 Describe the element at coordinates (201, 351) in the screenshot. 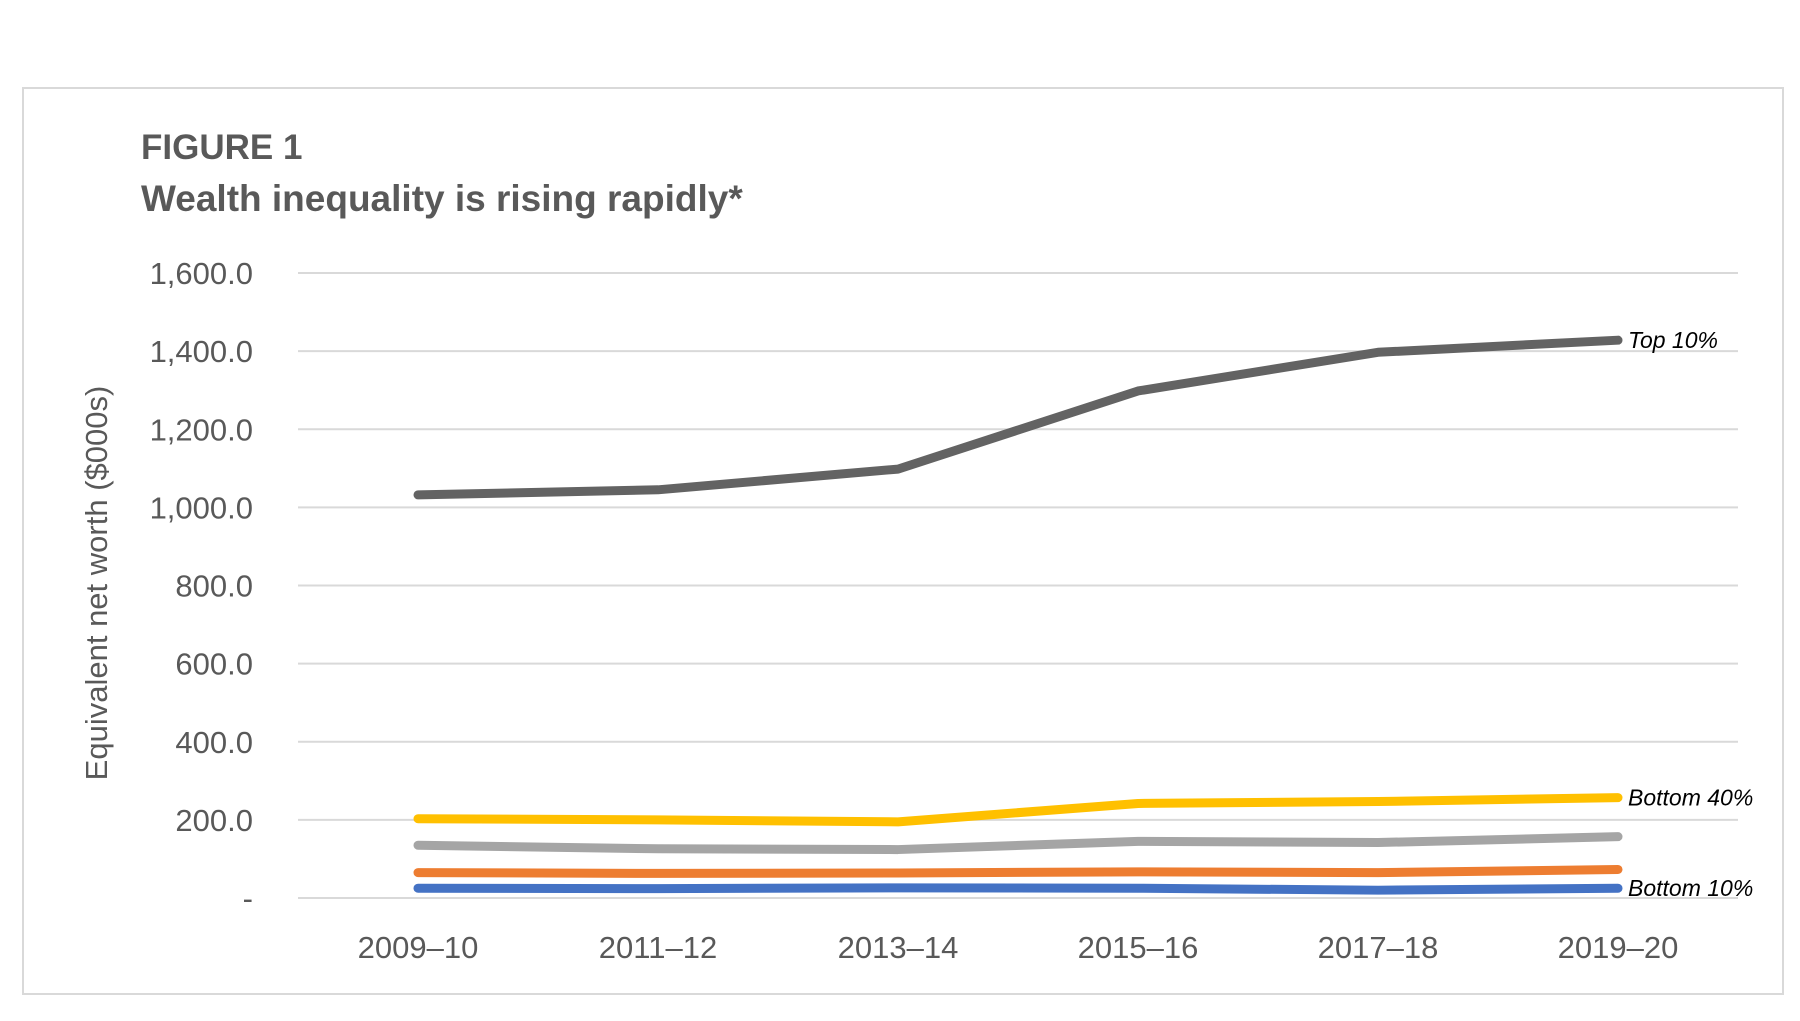

I see `y-tick-label: 1,400.0` at that location.